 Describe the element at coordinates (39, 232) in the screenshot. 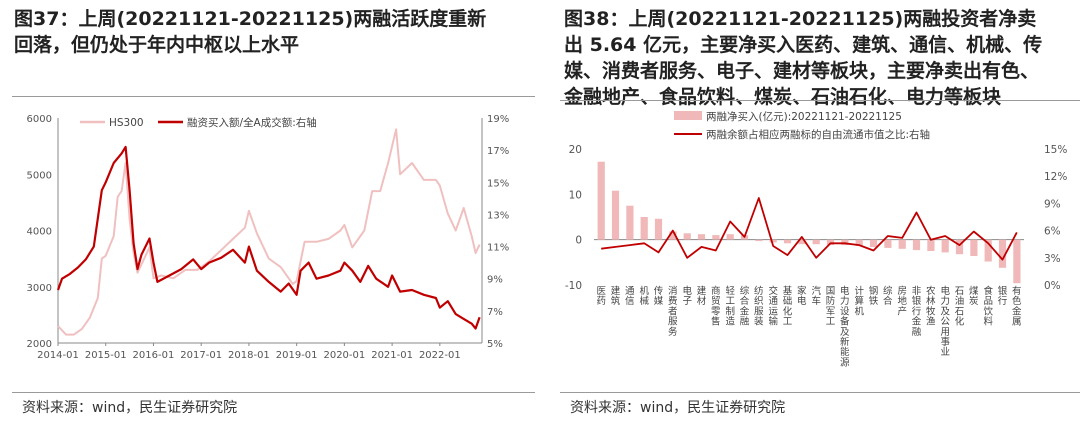

I see `left-y-tick-label: 4000` at that location.